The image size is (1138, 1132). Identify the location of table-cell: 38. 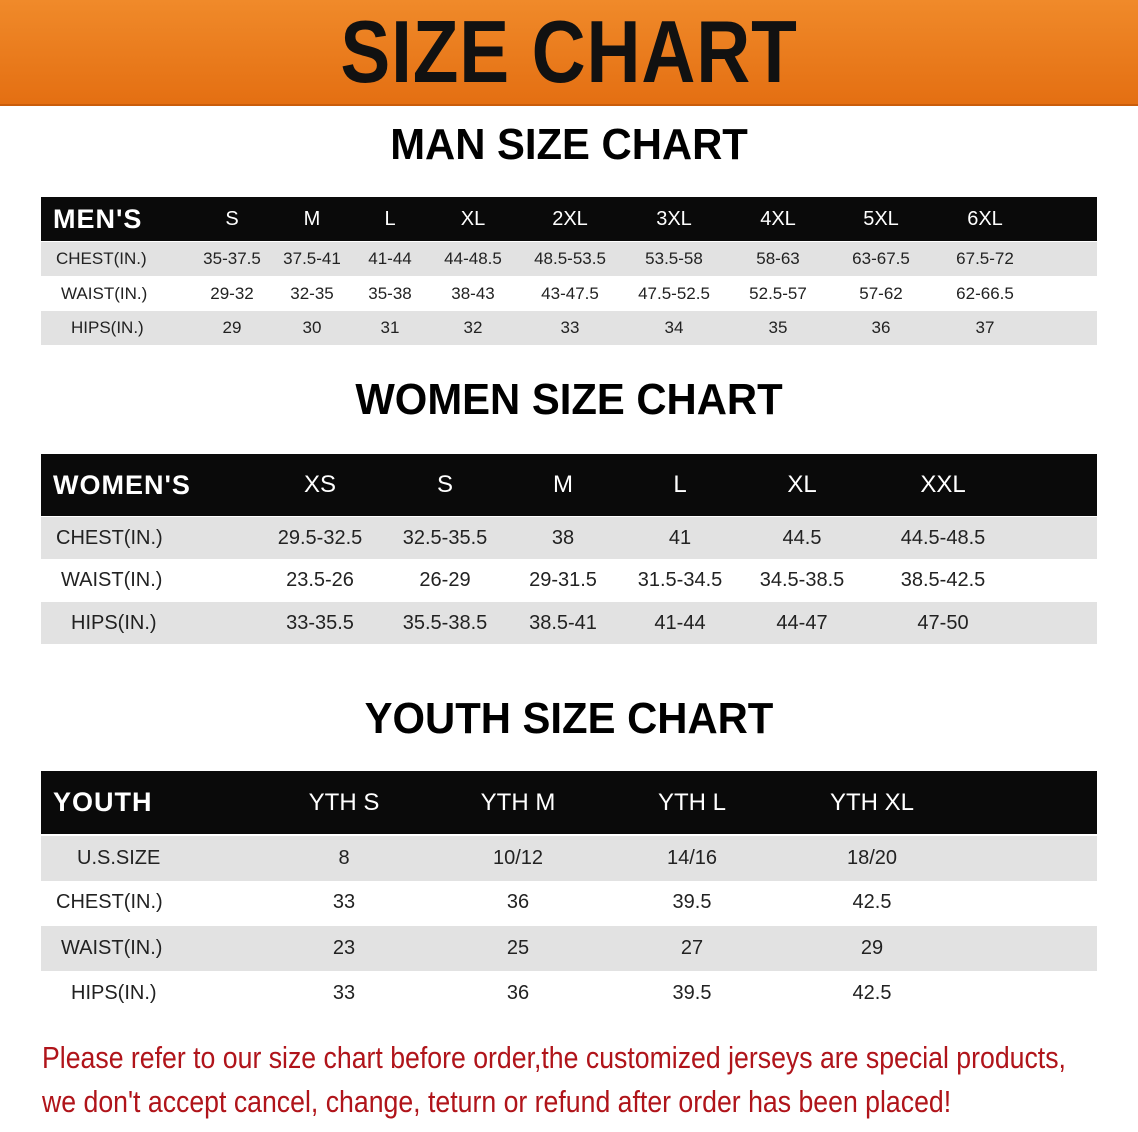
(563, 538).